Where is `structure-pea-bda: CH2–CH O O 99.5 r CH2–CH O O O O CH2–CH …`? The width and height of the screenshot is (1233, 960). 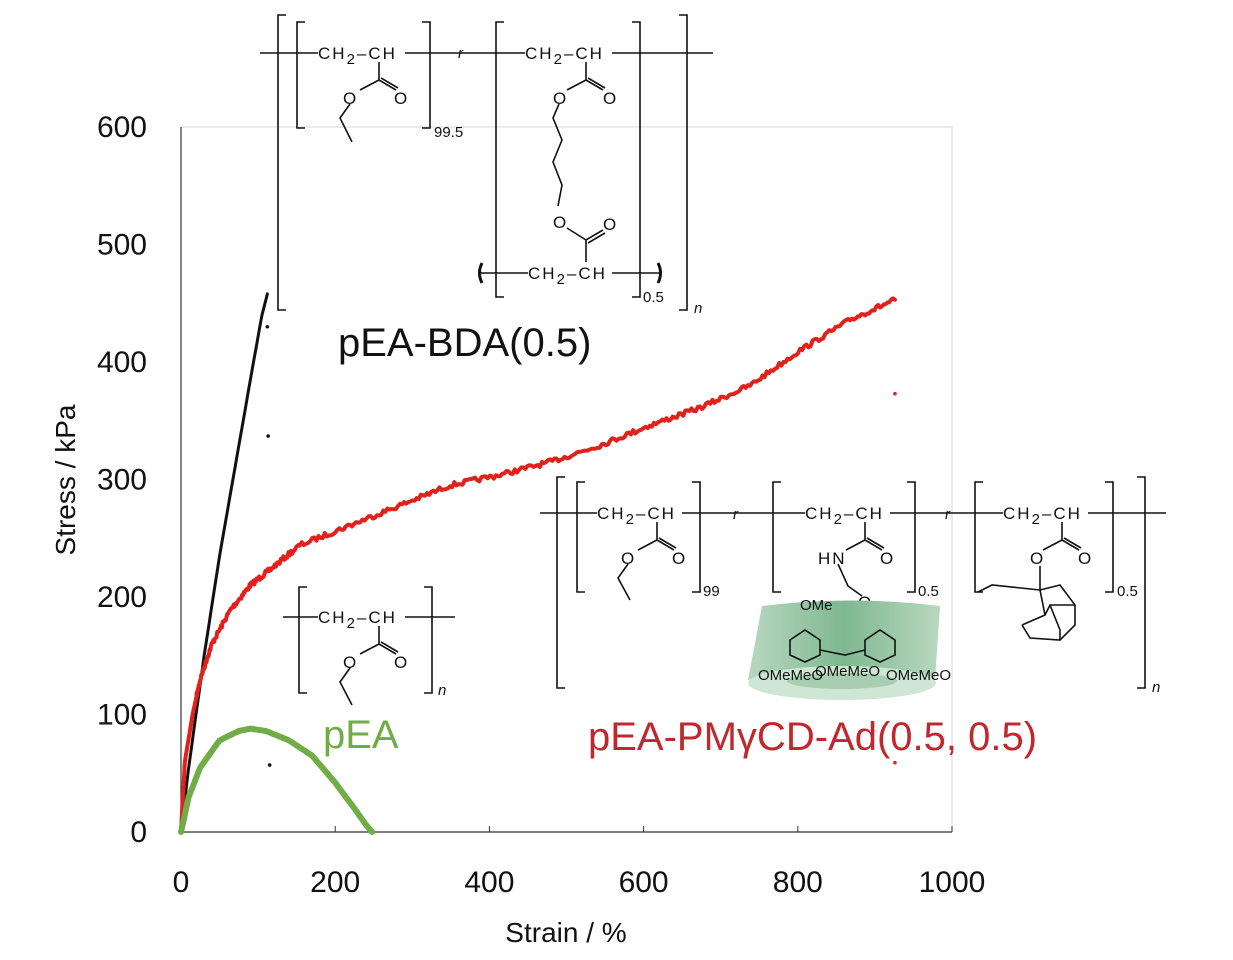
structure-pea-bda: CH2–CH O O 99.5 r CH2–CH O O O O CH2–CH … is located at coordinates (486, 165).